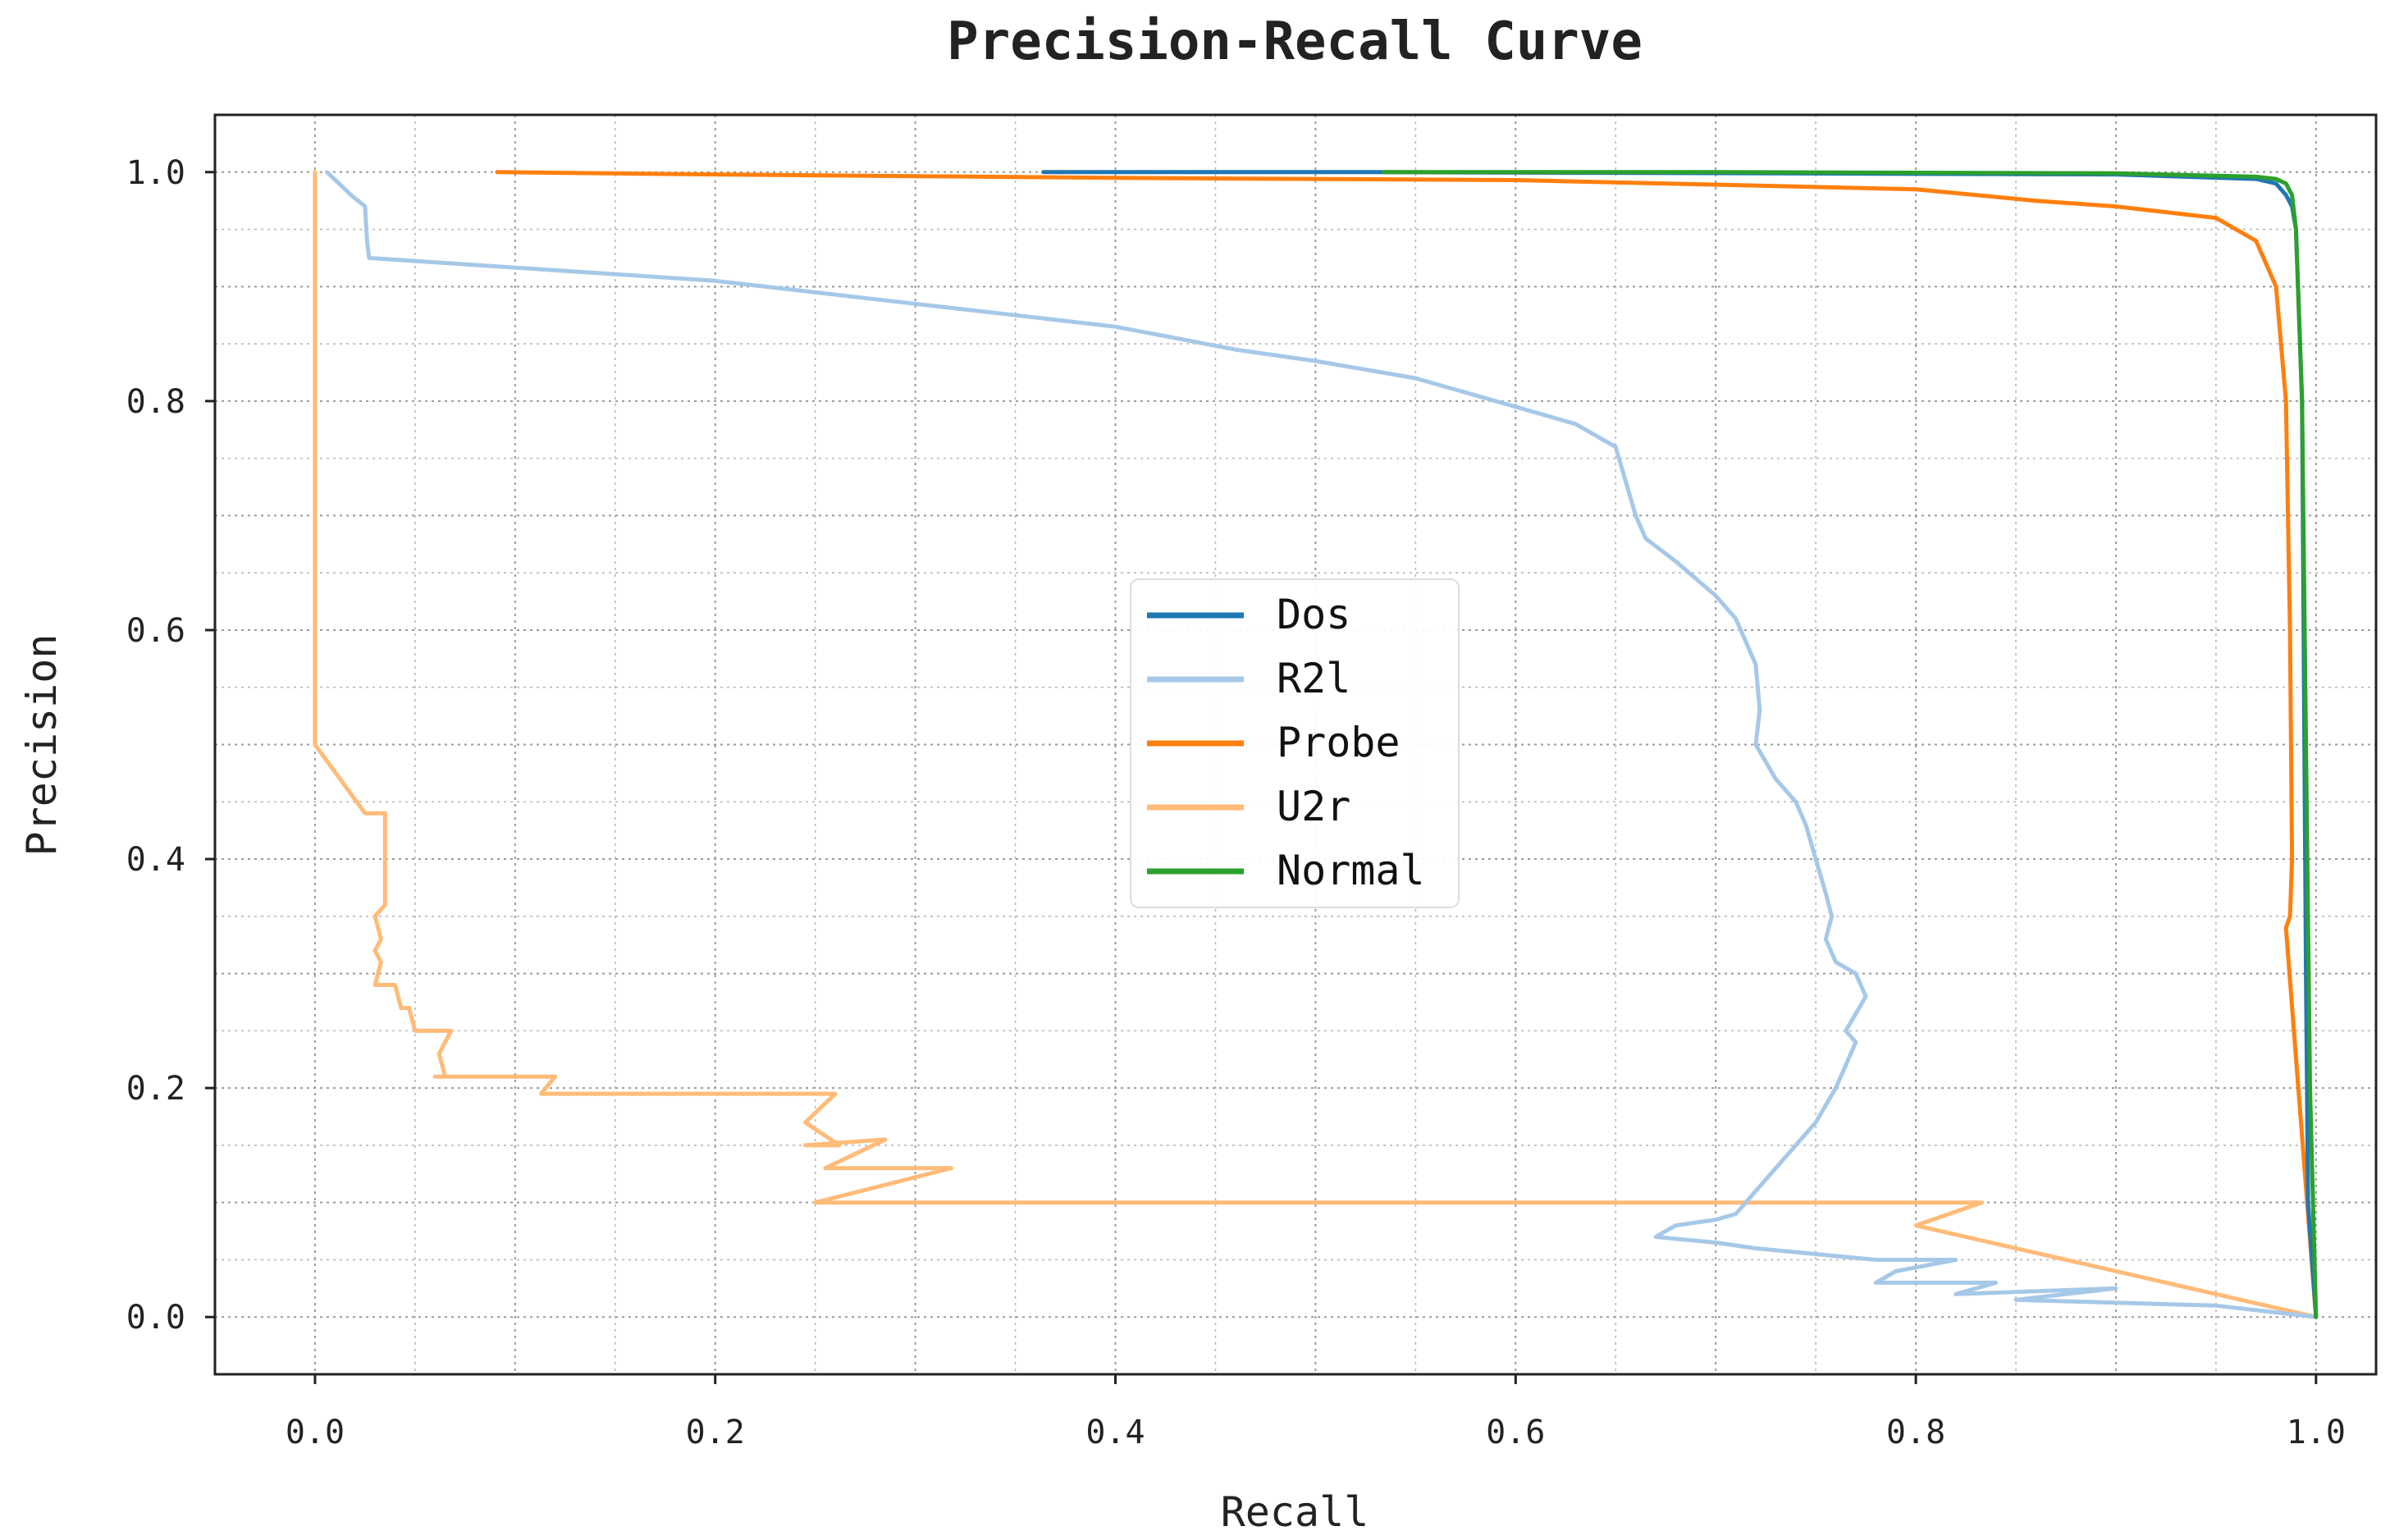 Image resolution: width=2390 pixels, height=1540 pixels. I want to click on y-tick-label: 0.8, so click(155, 402).